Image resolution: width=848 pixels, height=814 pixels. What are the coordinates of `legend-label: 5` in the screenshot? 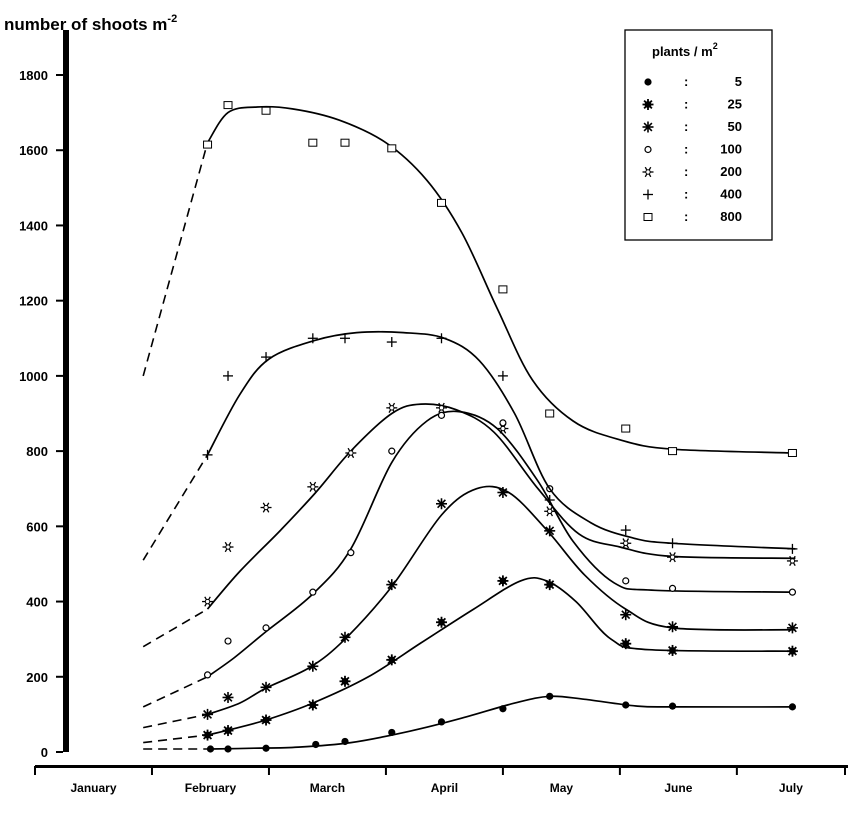 It's located at (738, 81).